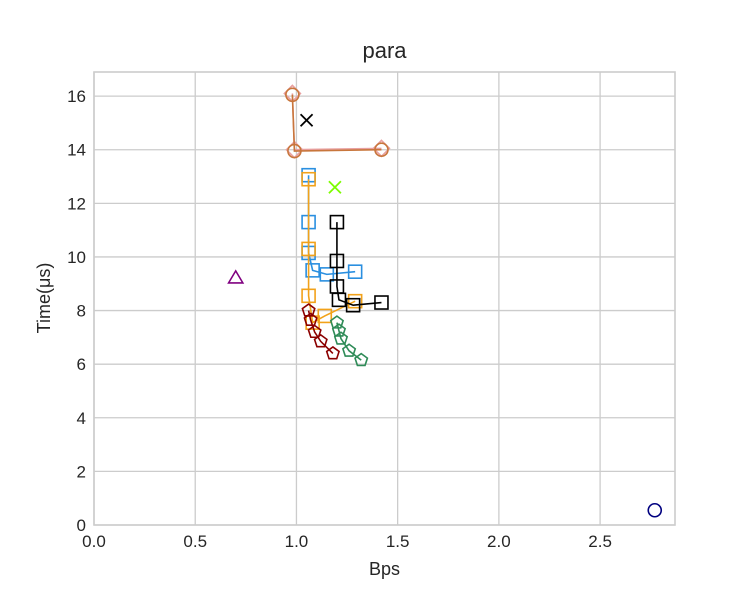 The height and width of the screenshot is (605, 750). I want to click on x-tick-label: 0.5, so click(195, 541).